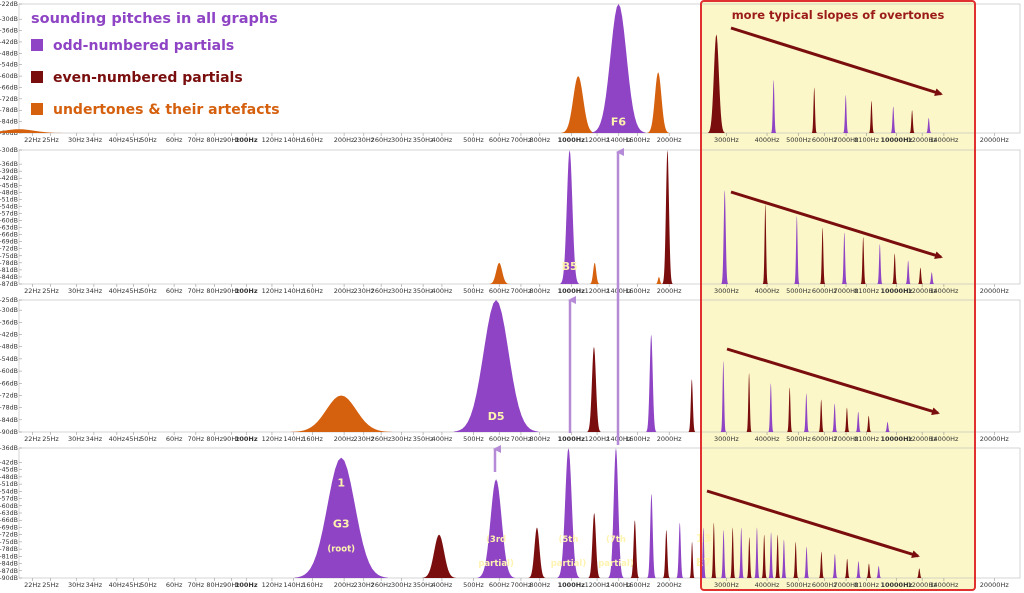  What do you see at coordinates (9, 520) in the screenshot?
I see `y-tick-label: -66dB` at bounding box center [9, 520].